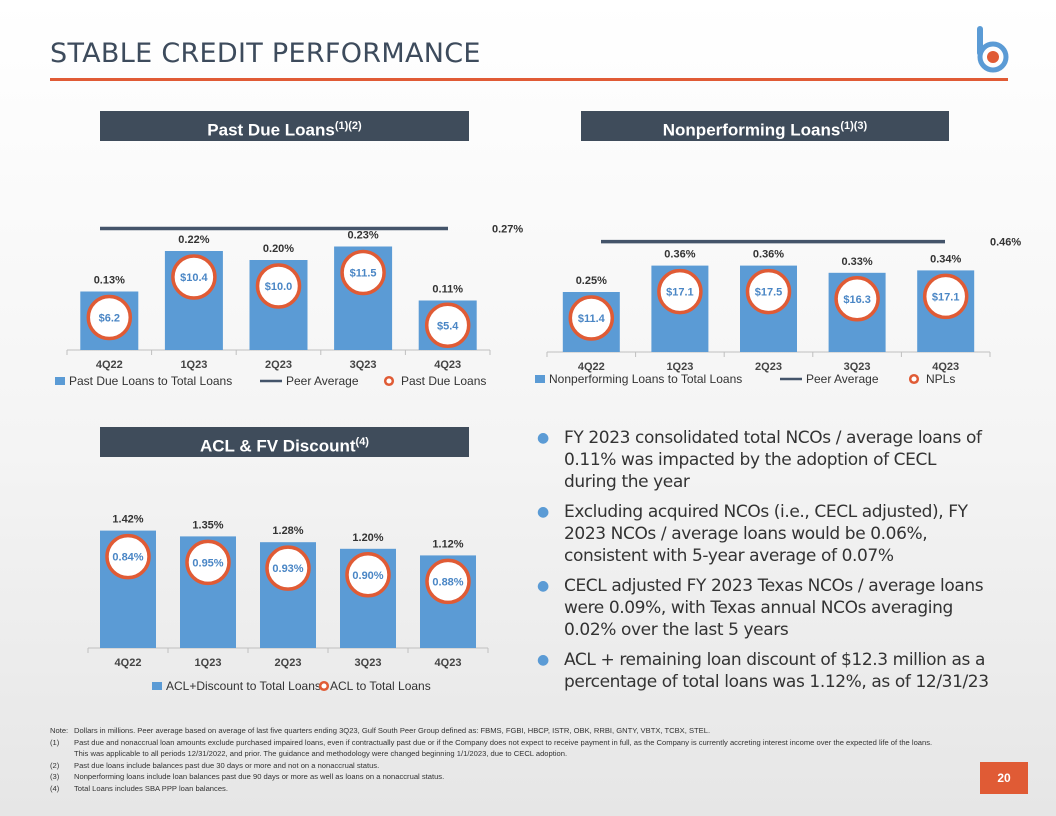 This screenshot has width=1056, height=816. I want to click on legend-label: ACL+Discount to Total Loans, so click(243, 686).